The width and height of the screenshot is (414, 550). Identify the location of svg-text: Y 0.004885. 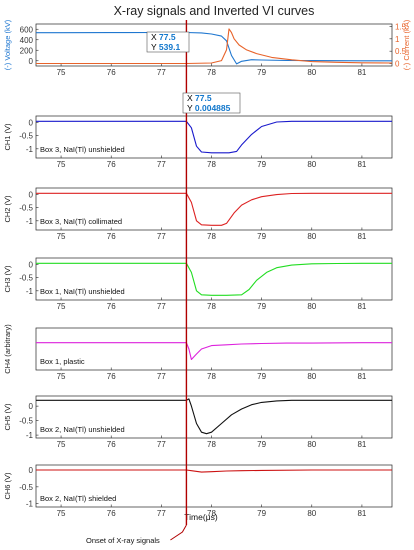
(209, 108).